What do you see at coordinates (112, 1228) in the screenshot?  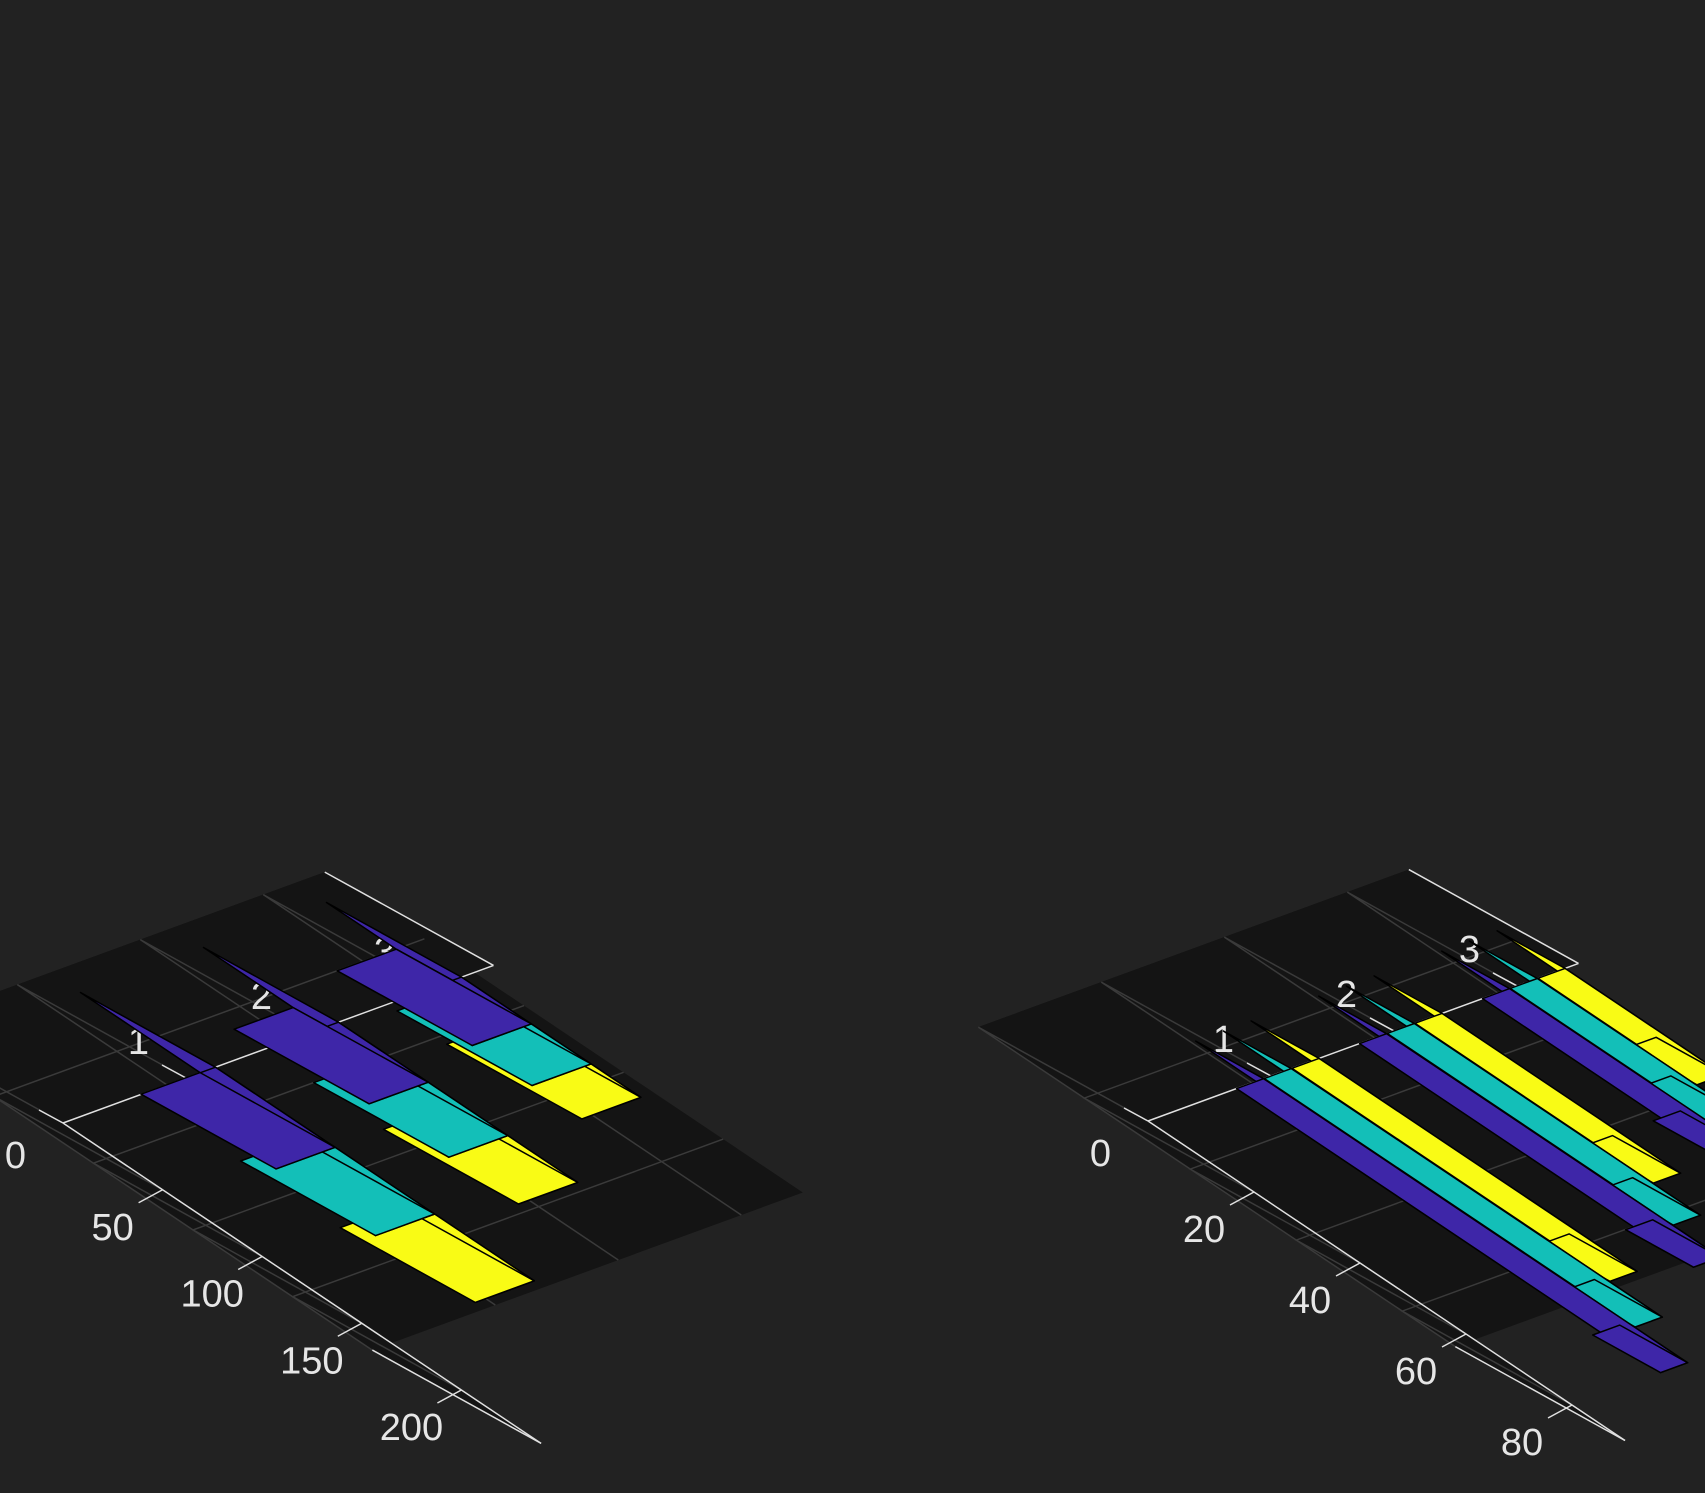 I see `x-tick-label: 50` at bounding box center [112, 1228].